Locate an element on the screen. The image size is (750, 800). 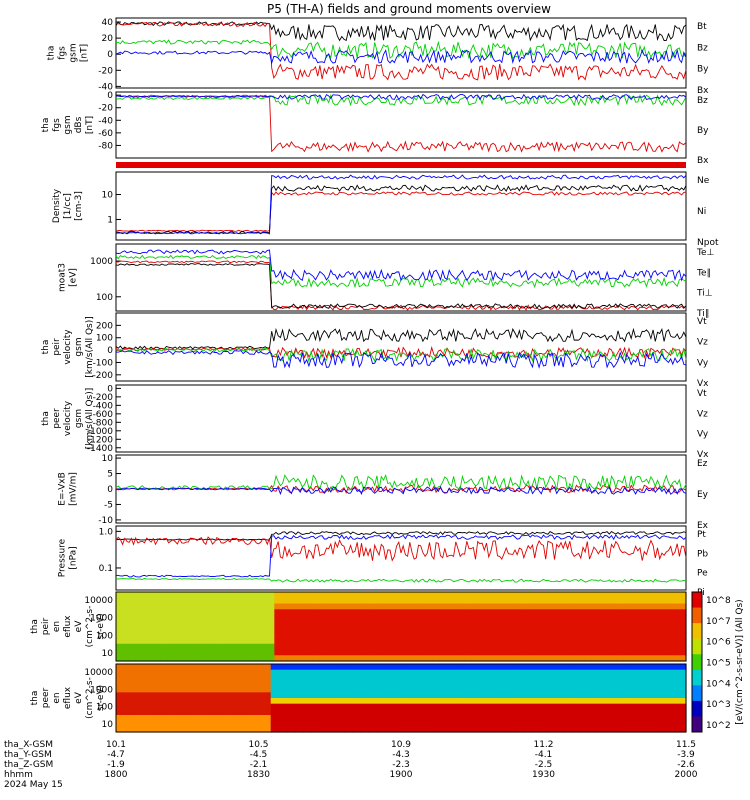
y-tick-label: 0 is located at coordinates (110, 490).